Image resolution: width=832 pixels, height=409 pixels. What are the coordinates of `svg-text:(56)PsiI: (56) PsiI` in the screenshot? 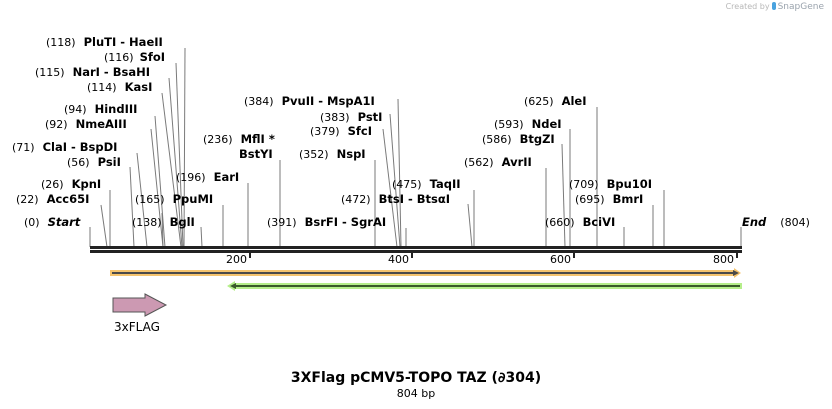 It's located at (94, 162).